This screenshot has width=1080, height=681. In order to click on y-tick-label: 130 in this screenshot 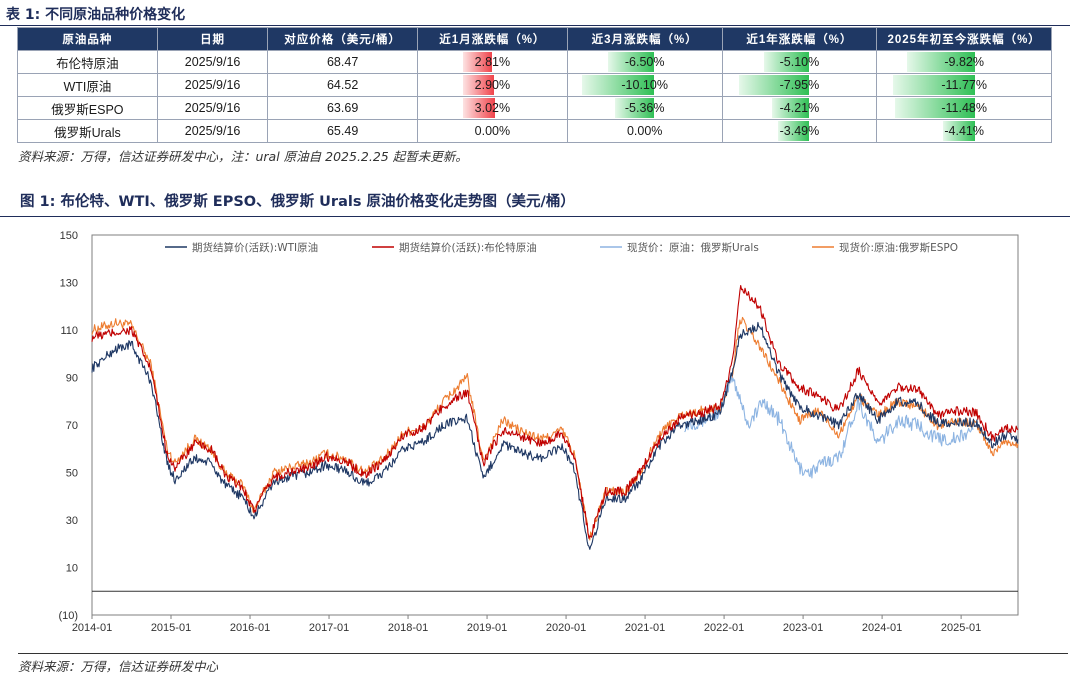, I will do `click(69, 284)`.